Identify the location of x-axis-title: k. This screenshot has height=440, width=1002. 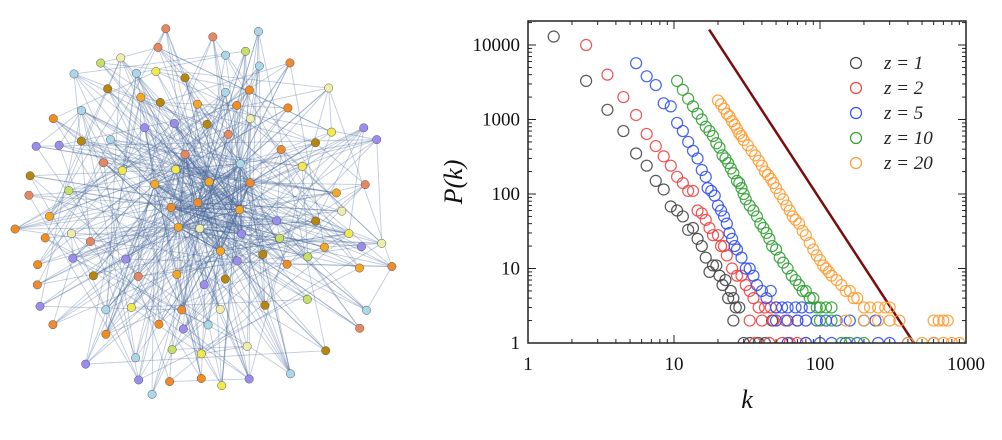
(747, 399).